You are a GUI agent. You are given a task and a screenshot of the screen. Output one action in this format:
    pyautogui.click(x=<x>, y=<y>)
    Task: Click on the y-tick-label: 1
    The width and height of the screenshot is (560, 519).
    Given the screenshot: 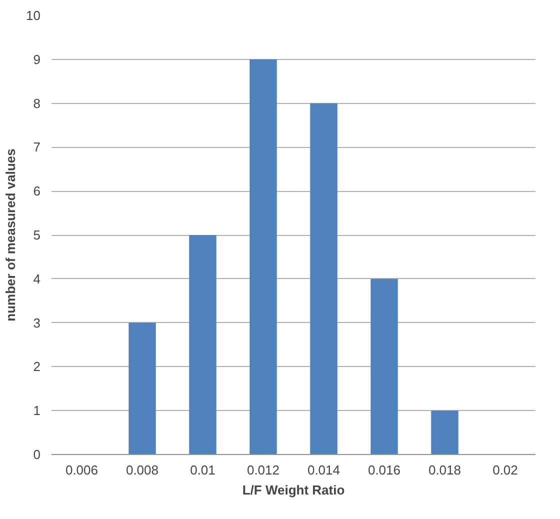 What is the action you would take?
    pyautogui.click(x=37, y=410)
    